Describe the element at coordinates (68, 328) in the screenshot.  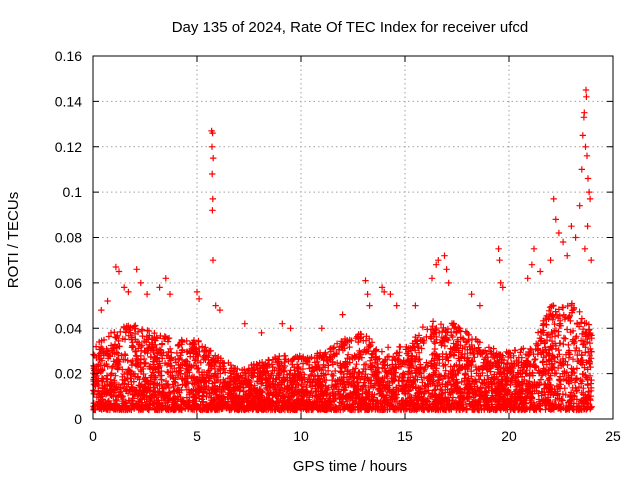
I see `y-tick-label: 0.04` at that location.